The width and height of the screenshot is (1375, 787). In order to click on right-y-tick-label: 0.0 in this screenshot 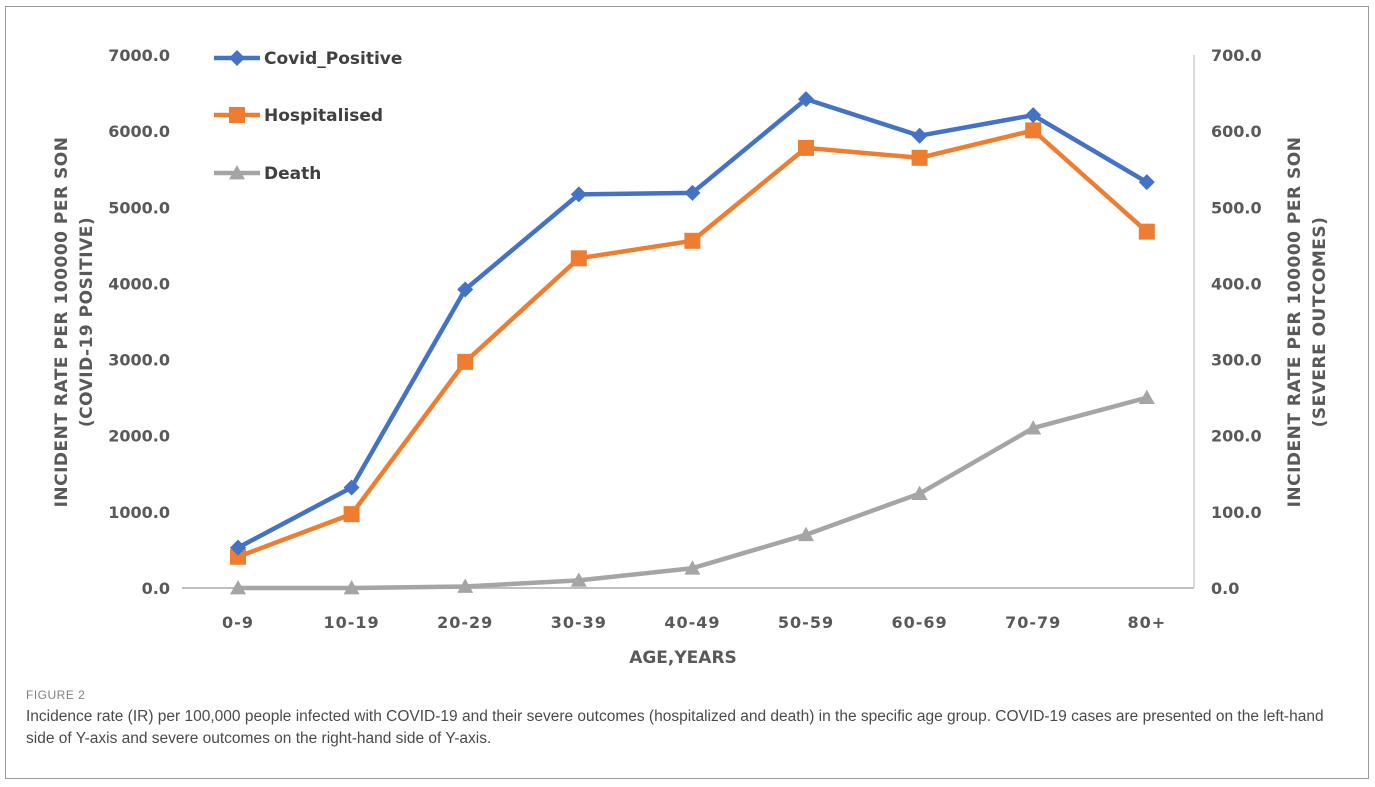, I will do `click(1225, 588)`.